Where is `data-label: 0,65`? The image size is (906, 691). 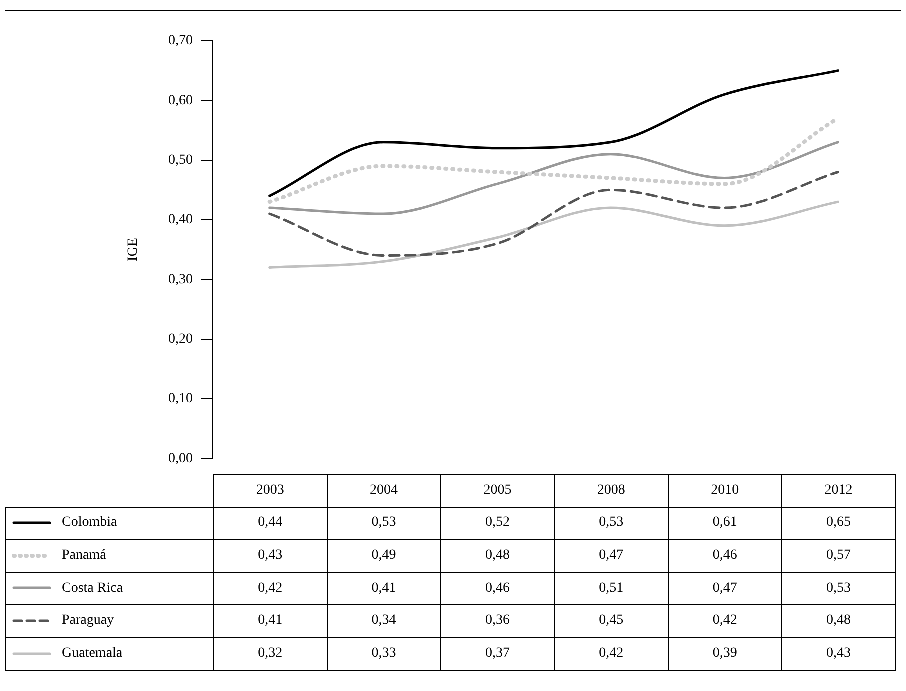
data-label: 0,65 is located at coordinates (839, 523).